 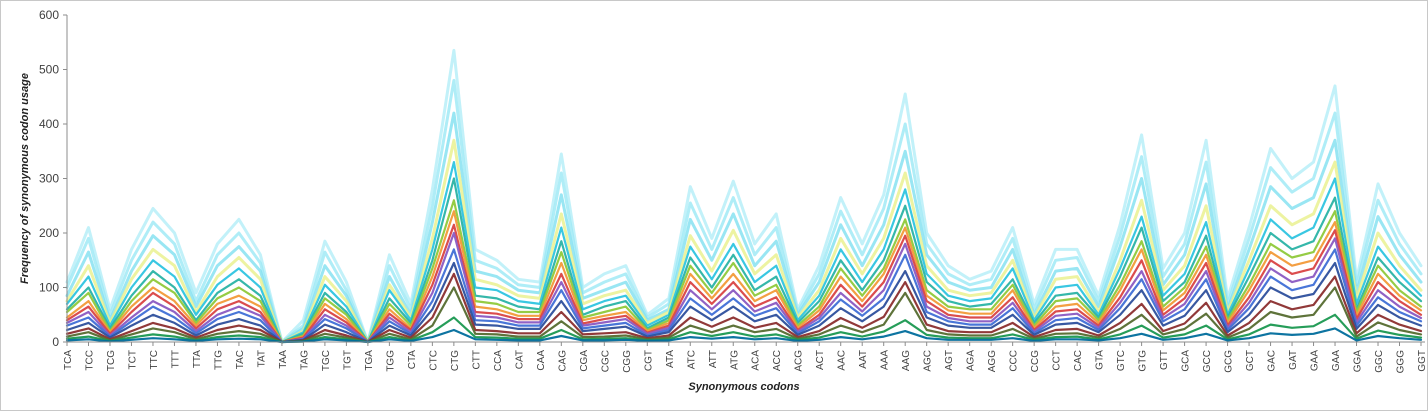 What do you see at coordinates (842, 360) in the screenshot?
I see `x-tick-label: AAC` at bounding box center [842, 360].